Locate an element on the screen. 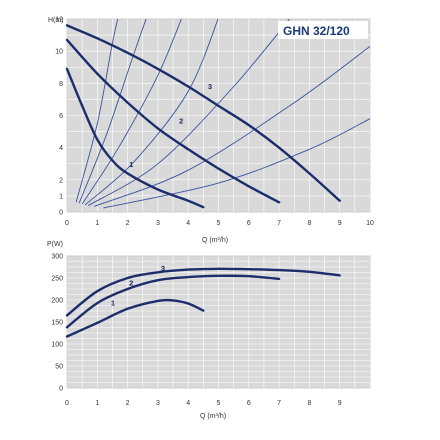 This screenshot has width=440, height=440. chart-title: GHN 32/120 is located at coordinates (316, 31).